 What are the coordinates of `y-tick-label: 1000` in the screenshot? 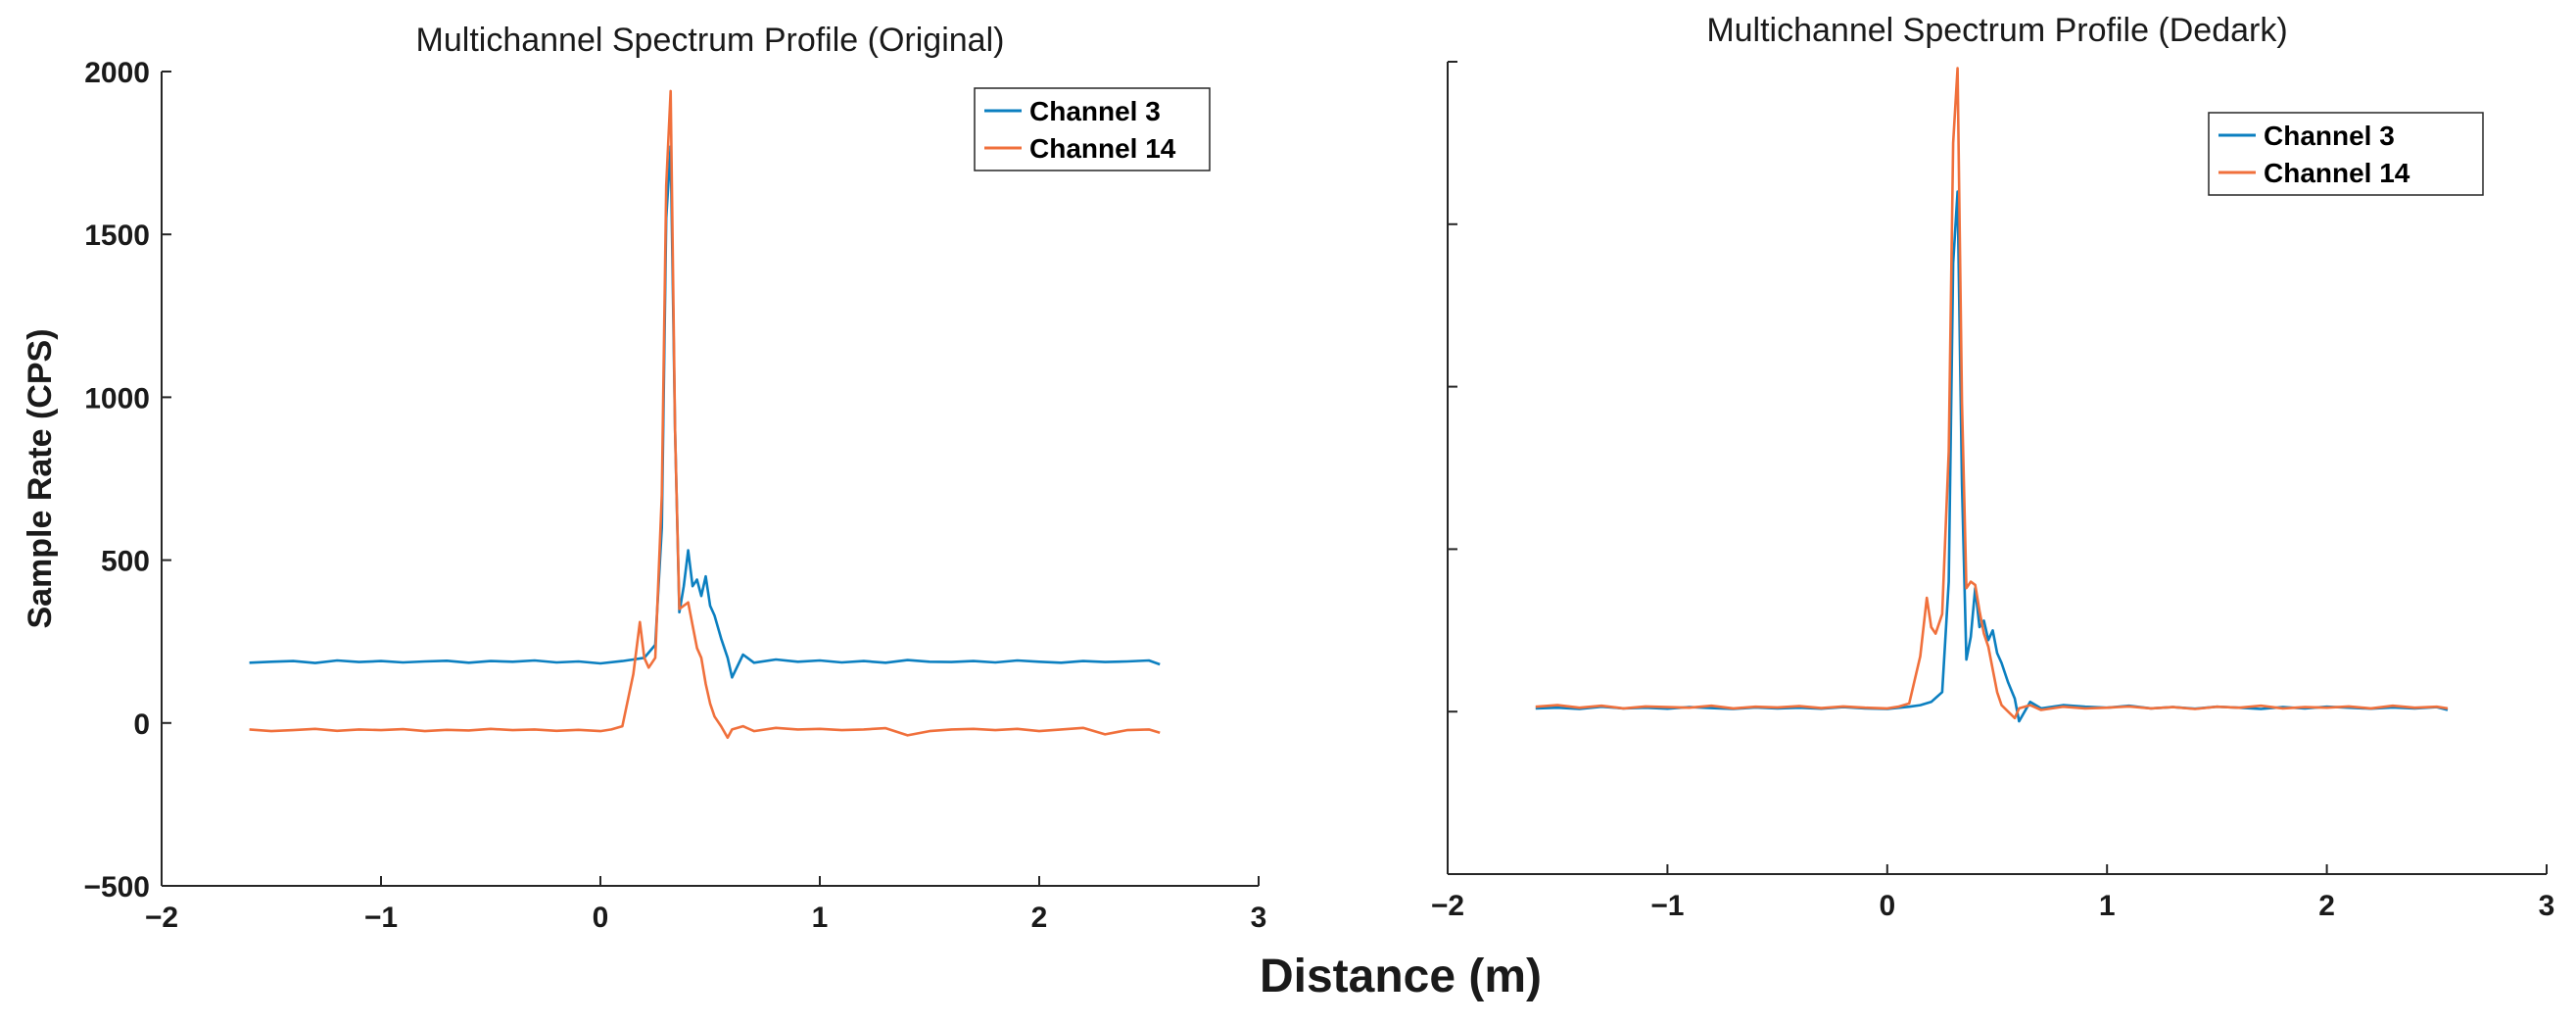 It's located at (117, 398).